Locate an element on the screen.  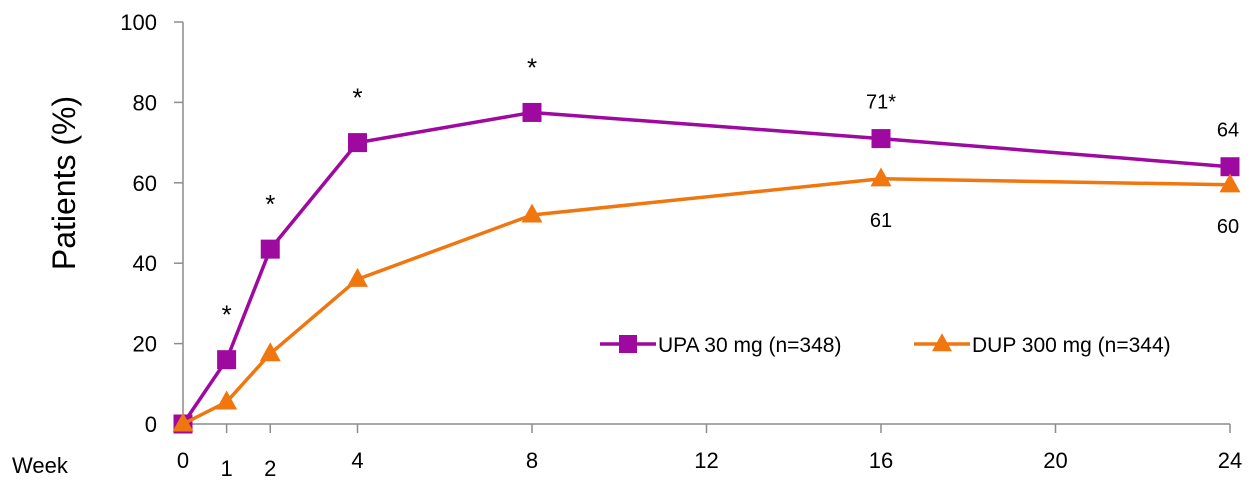
y-axis-label: Patients (%) is located at coordinates (64, 183).